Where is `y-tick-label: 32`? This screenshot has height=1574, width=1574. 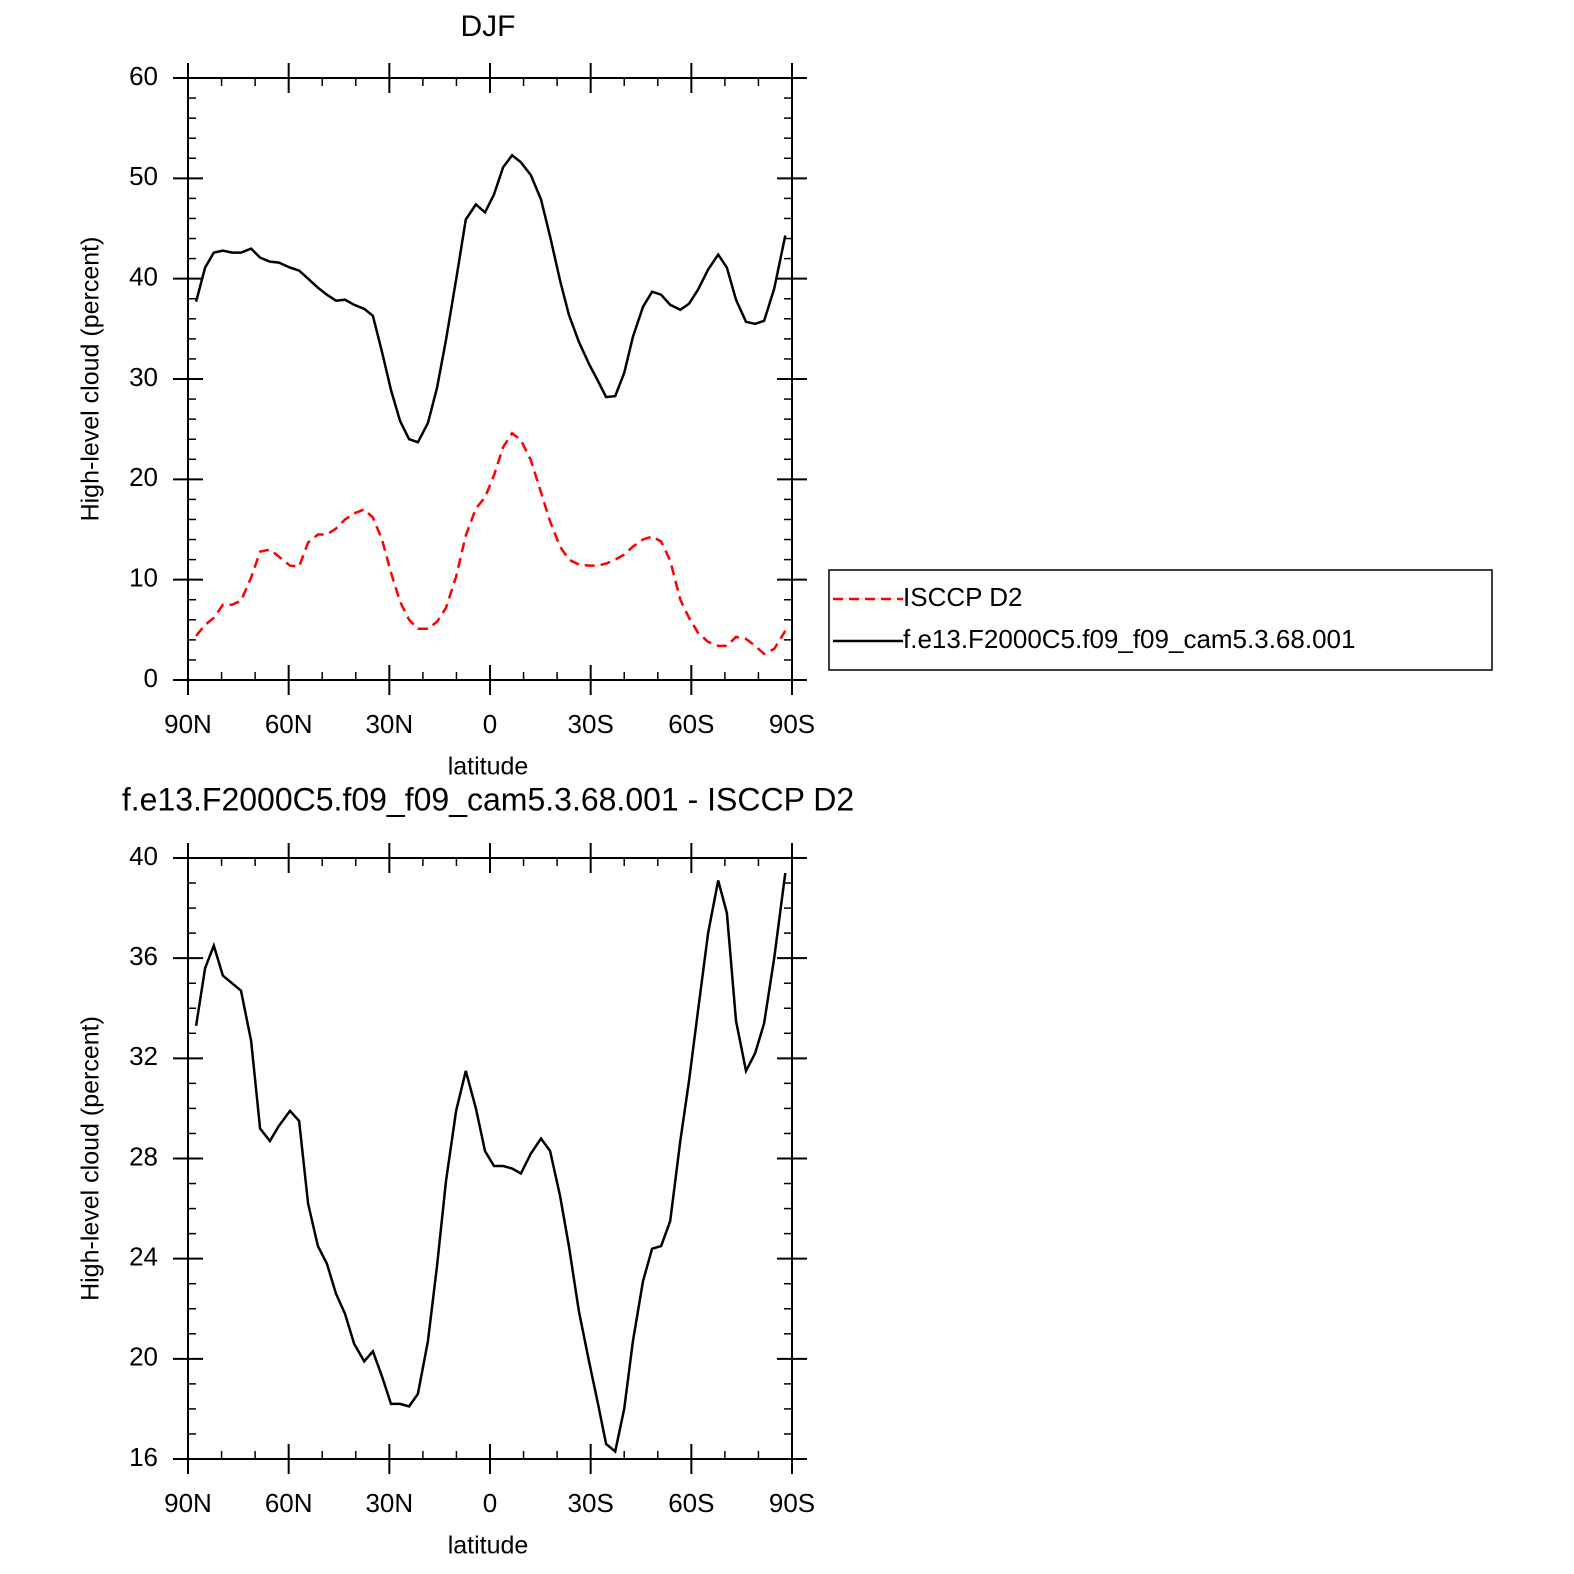
y-tick-label: 32 is located at coordinates (143, 1056).